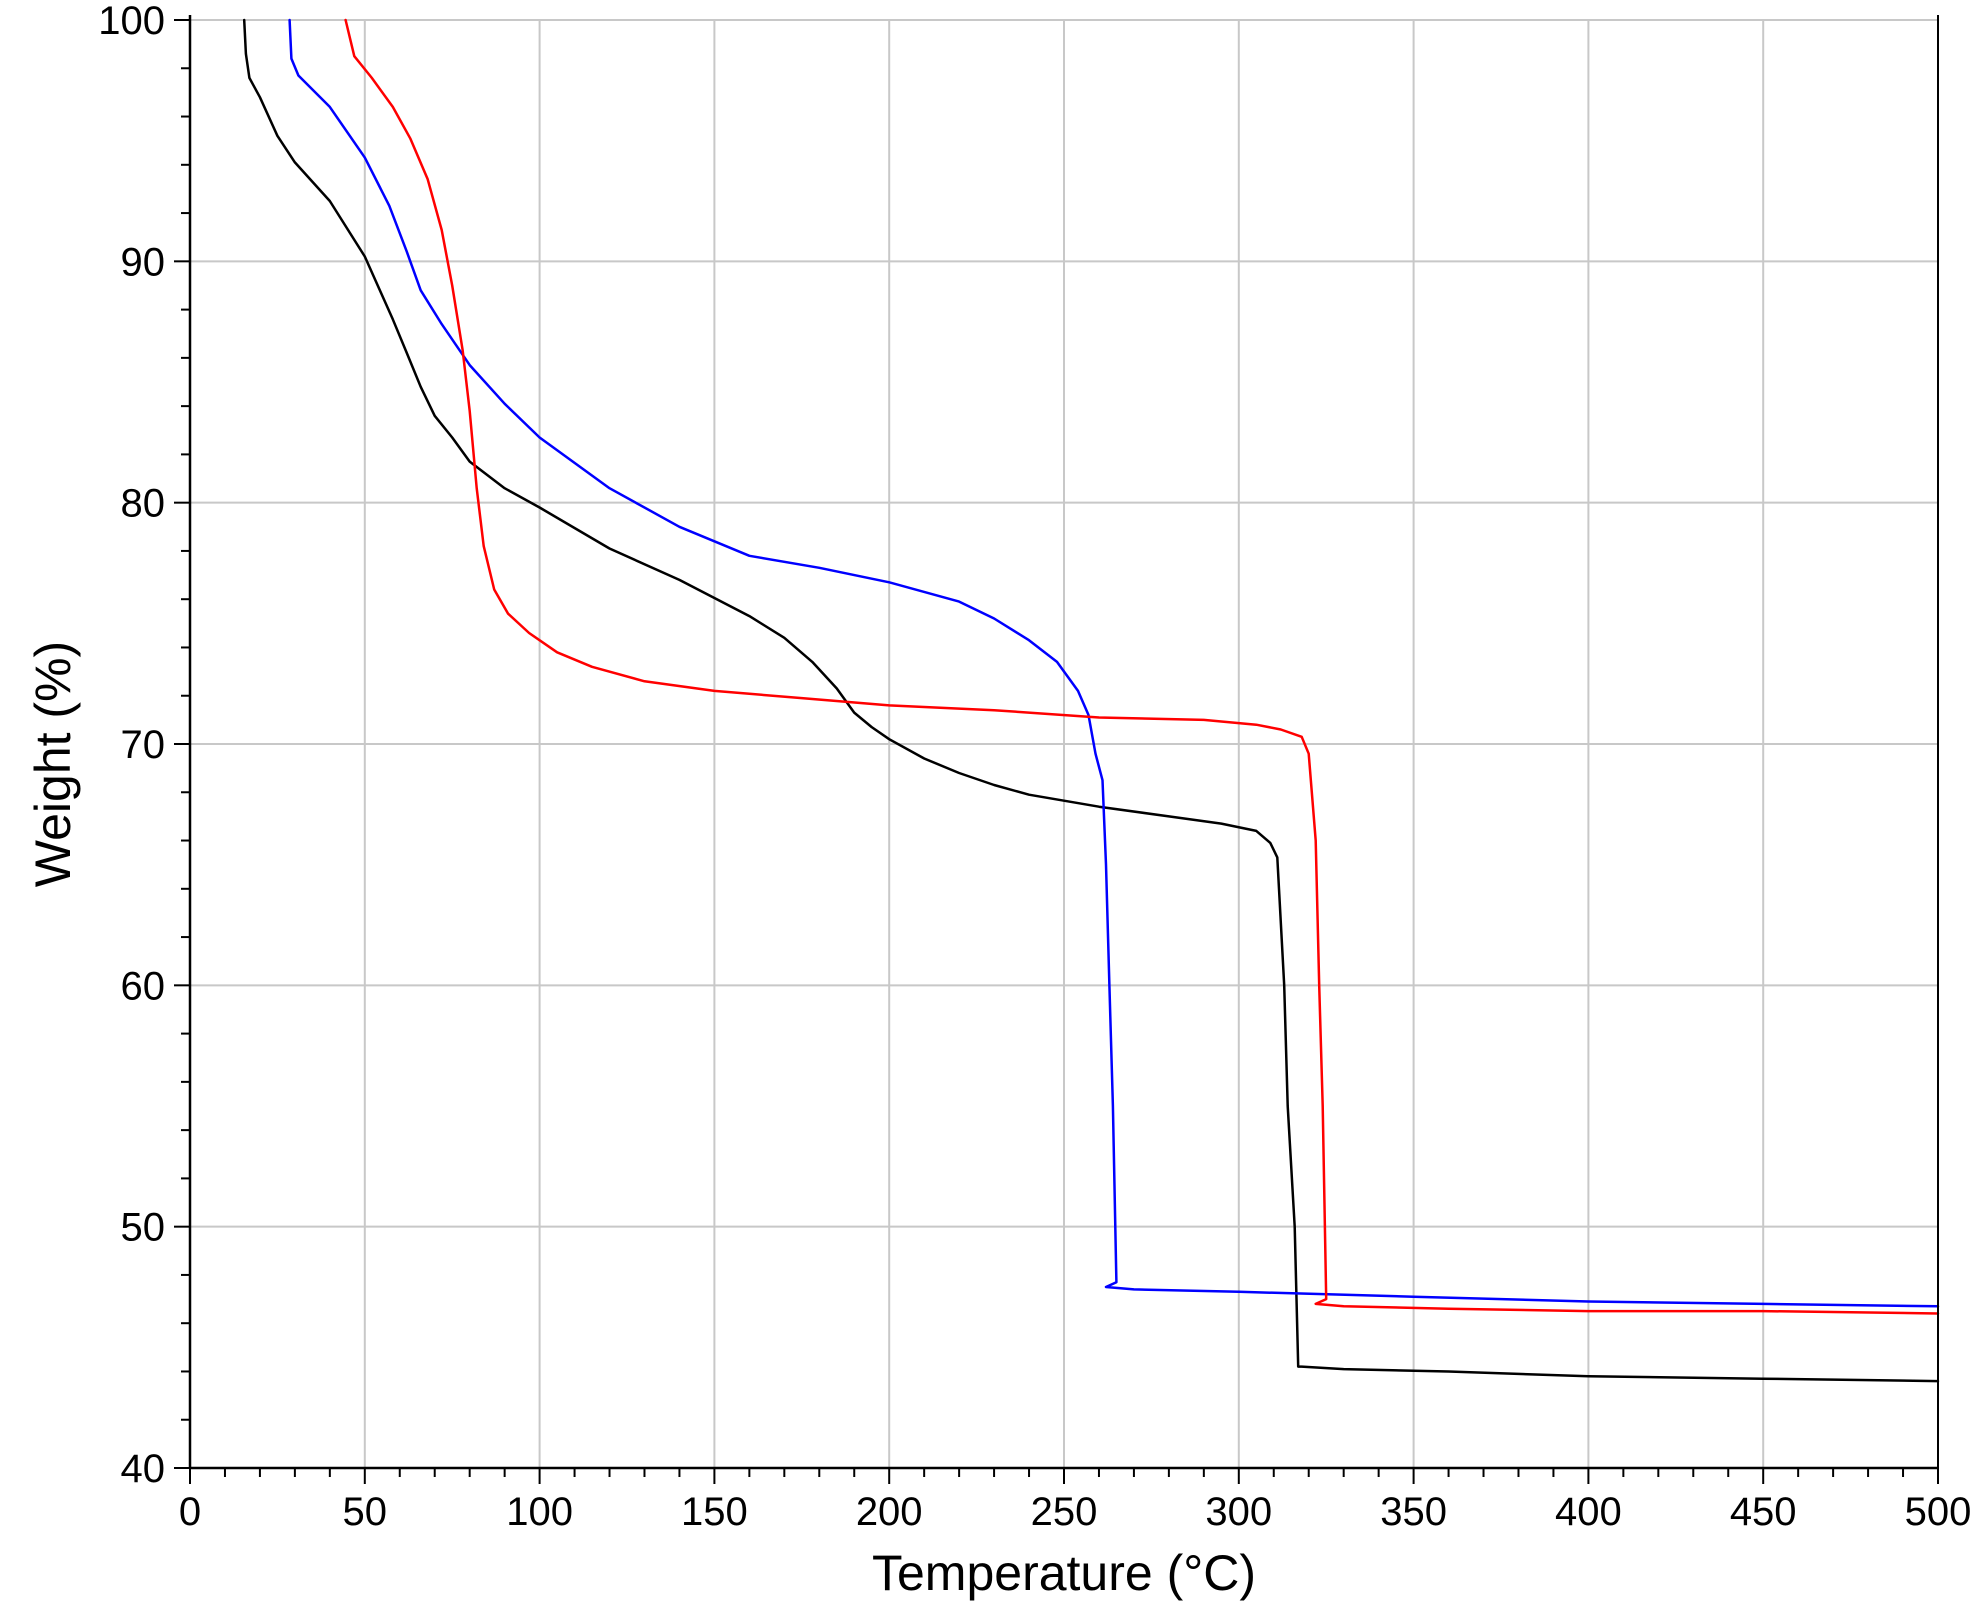 This screenshot has height=1611, width=1987. I want to click on x-tick-label-150: 150, so click(714, 1512).